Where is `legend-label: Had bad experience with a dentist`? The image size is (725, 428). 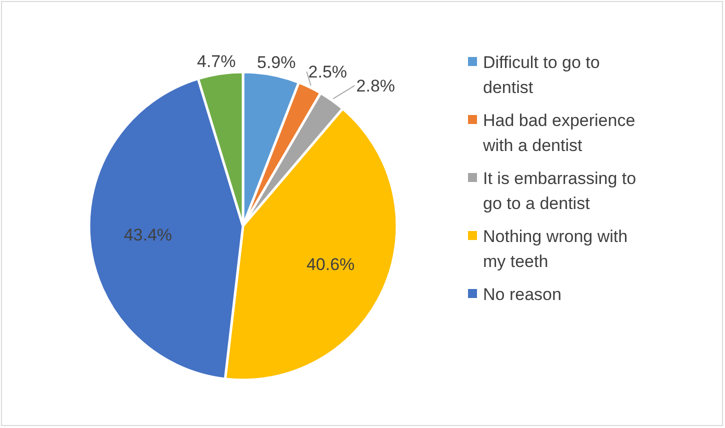 legend-label: Had bad experience with a dentist is located at coordinates (559, 132).